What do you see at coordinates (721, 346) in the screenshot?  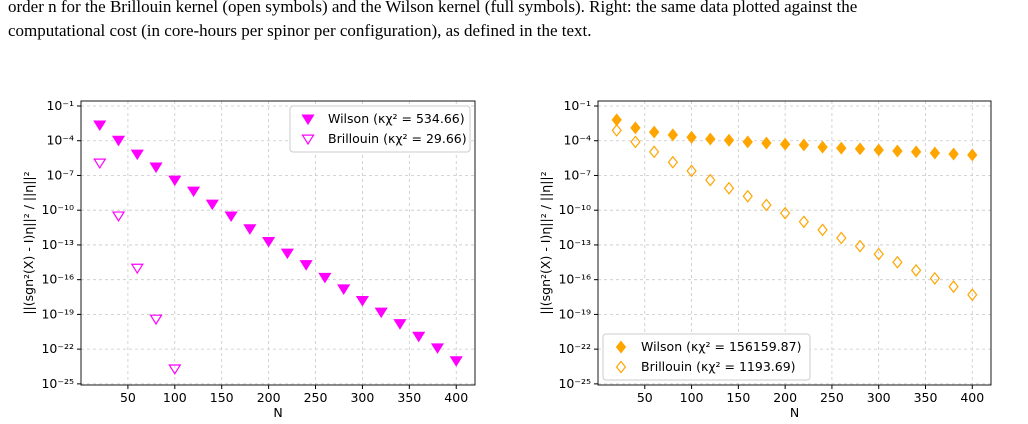 I see `legend-label: Wilson (κχ² = 156159.87)` at bounding box center [721, 346].